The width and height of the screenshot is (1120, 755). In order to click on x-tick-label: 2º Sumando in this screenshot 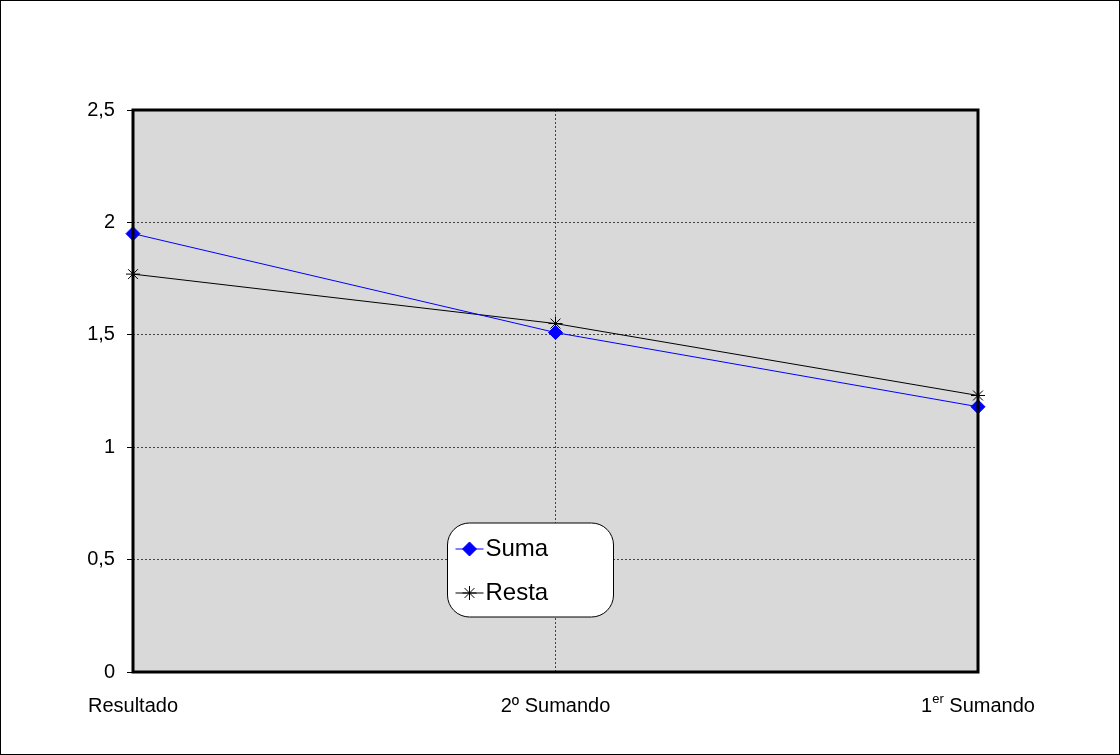, I will do `click(555, 705)`.